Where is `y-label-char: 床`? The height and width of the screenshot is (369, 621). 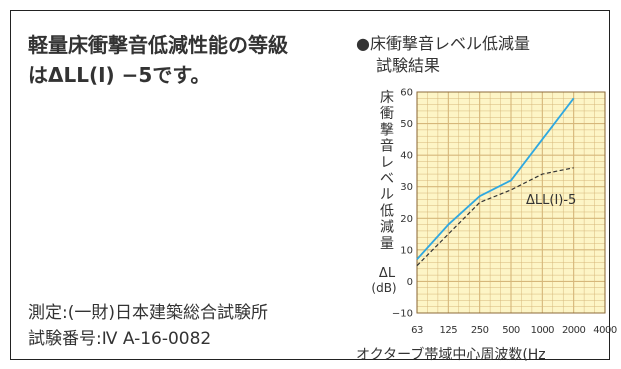
y-label-char: 床 is located at coordinates (387, 98).